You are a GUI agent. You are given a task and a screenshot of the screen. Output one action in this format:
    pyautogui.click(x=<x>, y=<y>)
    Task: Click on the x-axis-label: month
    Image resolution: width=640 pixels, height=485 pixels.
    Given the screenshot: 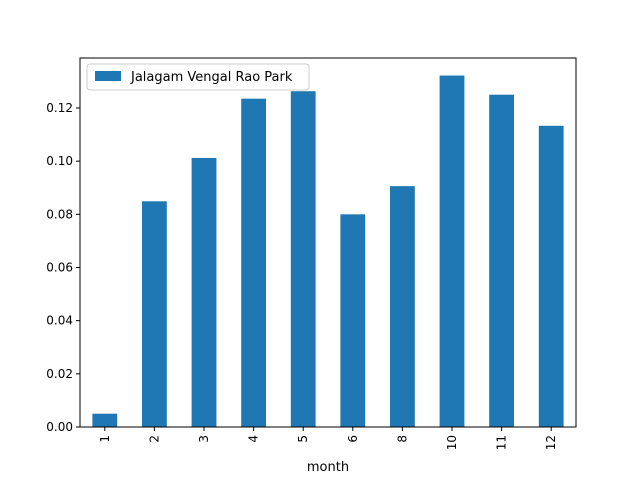 What is the action you would take?
    pyautogui.click(x=328, y=467)
    